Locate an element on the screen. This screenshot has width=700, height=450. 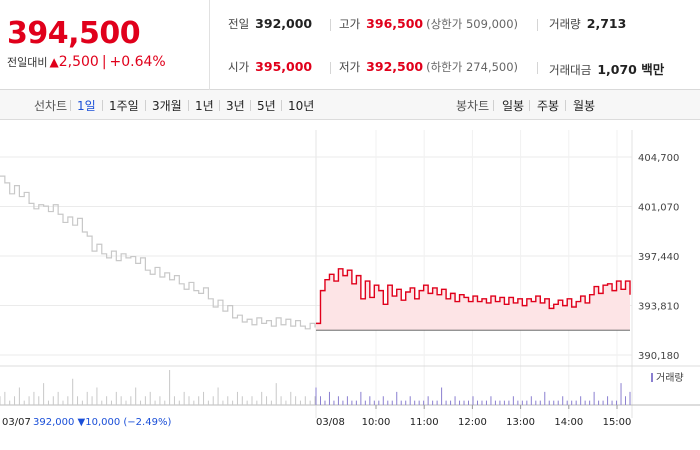
tab-monthly-candle: 월봉 is located at coordinates (584, 106).